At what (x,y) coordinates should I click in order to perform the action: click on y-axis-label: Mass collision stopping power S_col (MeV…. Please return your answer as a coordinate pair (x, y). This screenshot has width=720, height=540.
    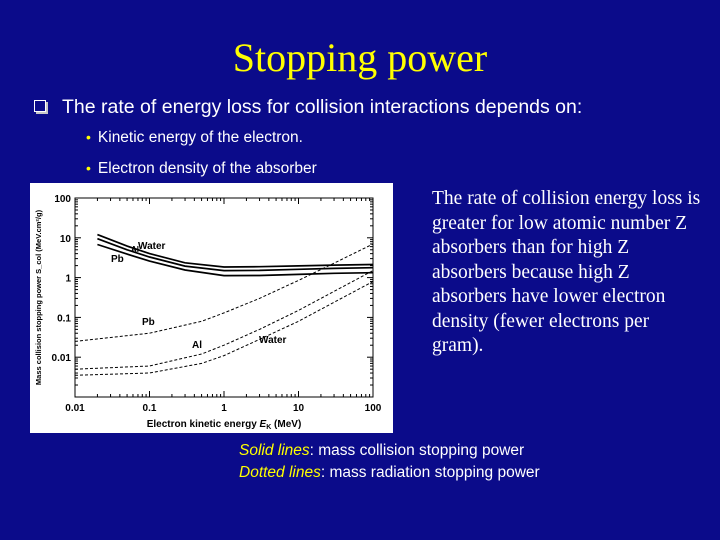
    Looking at the image, I should click on (38, 297).